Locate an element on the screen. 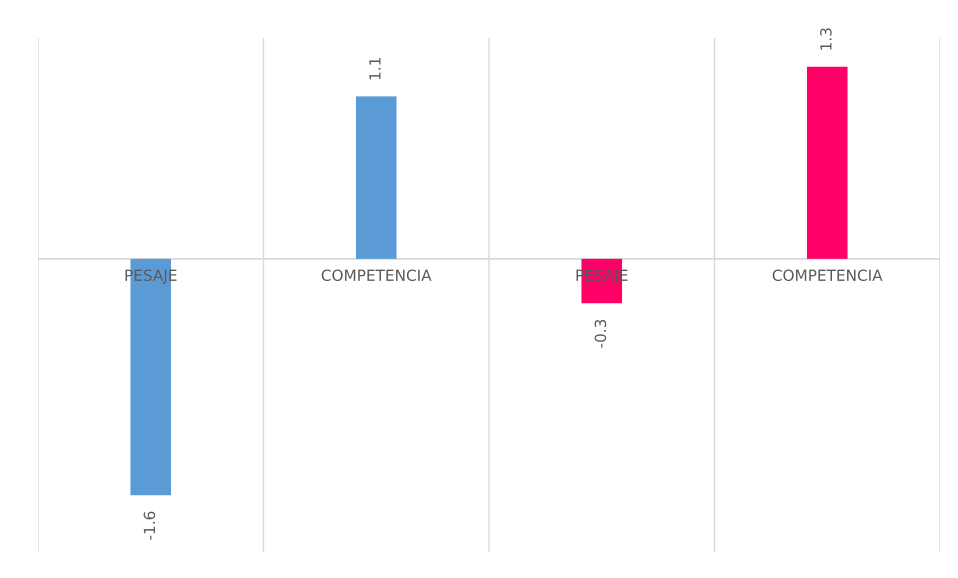 Image resolution: width=958 pixels, height=578 pixels. data-label: -0.3 is located at coordinates (600, 334).